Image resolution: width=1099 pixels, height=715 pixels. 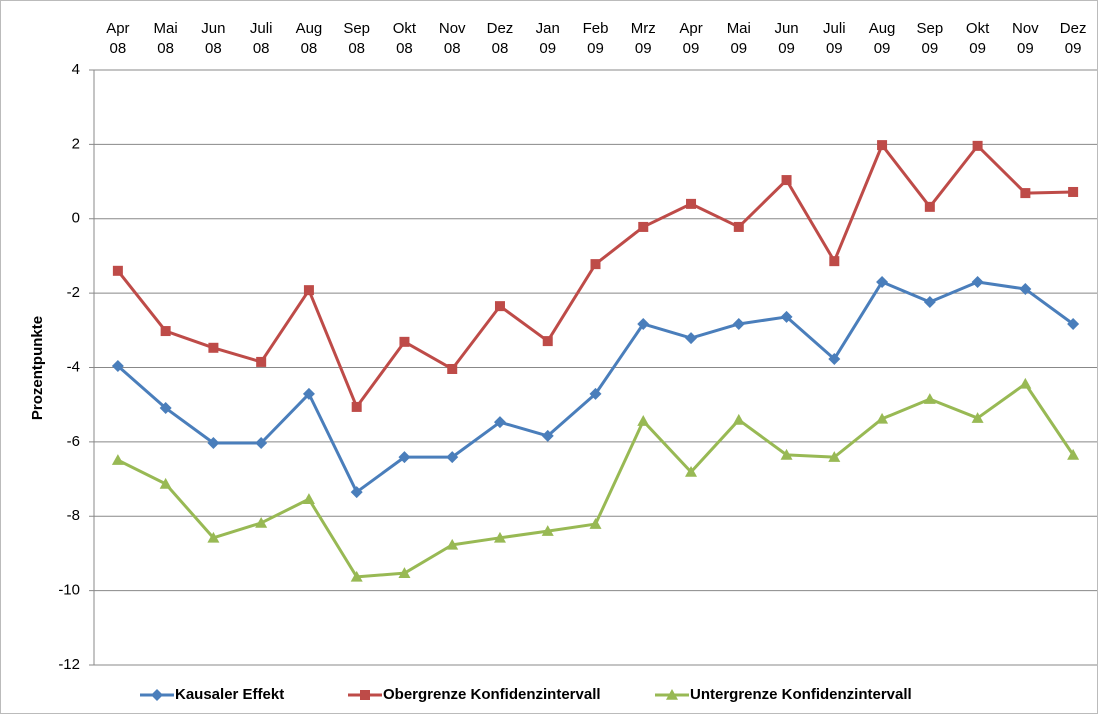 What do you see at coordinates (977, 38) in the screenshot?
I see `x-tick-label: Okt 09` at bounding box center [977, 38].